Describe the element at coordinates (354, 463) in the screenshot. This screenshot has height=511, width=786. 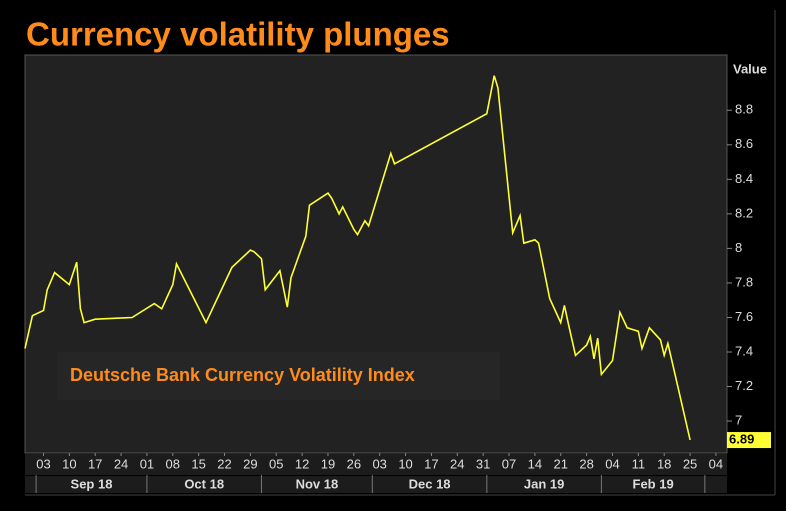
I see `x-tick-label: 26` at that location.